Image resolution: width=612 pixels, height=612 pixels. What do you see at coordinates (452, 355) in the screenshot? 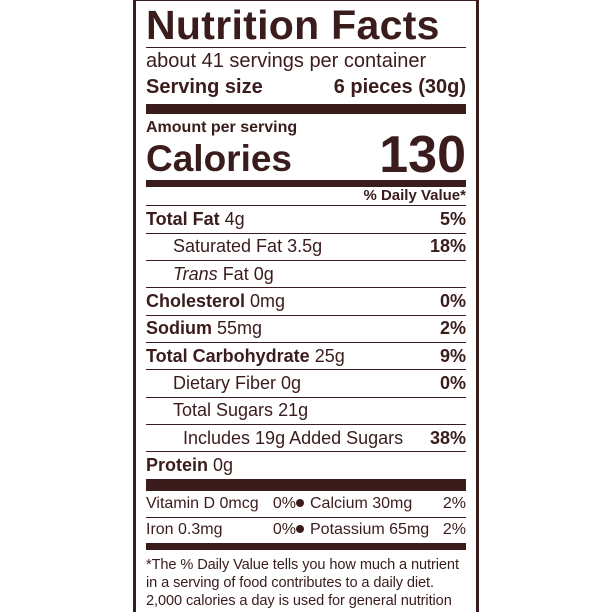
I see `daily-value: 9%` at bounding box center [452, 355].